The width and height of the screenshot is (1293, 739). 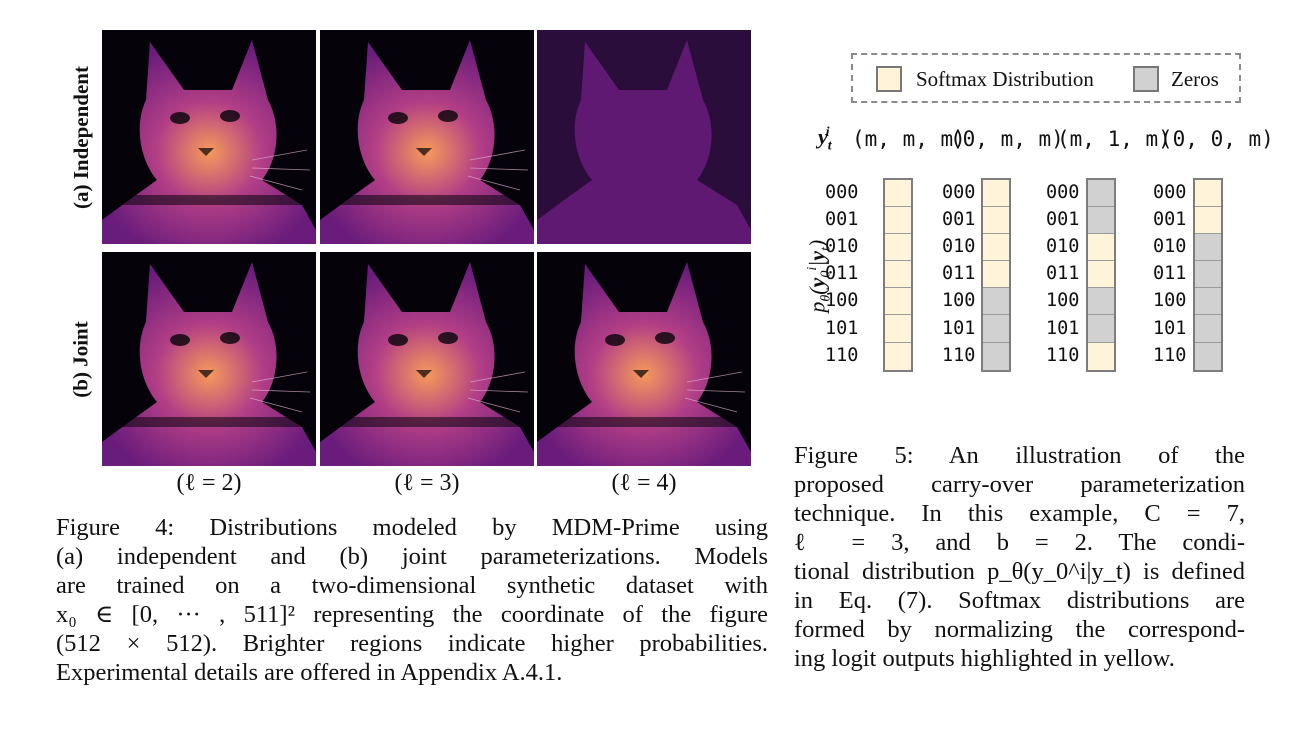 What do you see at coordinates (1019, 484) in the screenshot?
I see `caption-line: proposed carry-over parameterization` at bounding box center [1019, 484].